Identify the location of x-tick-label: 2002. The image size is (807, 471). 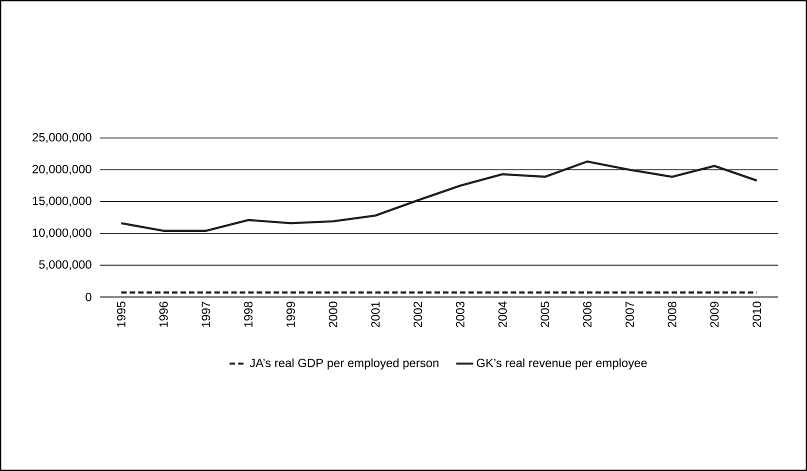
(418, 315).